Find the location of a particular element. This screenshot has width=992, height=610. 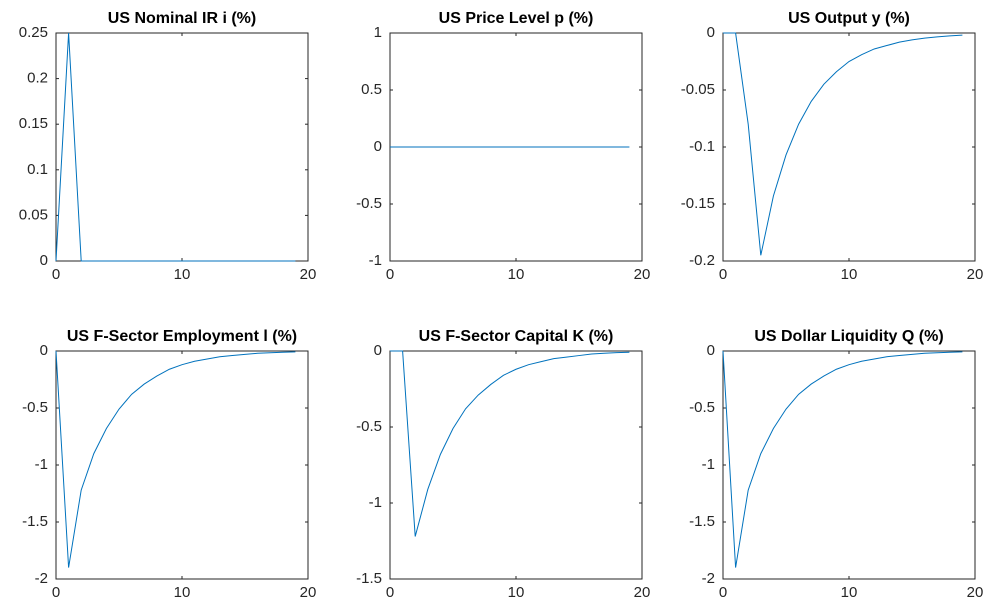

y-tick-label: 0.15 is located at coordinates (33, 123).